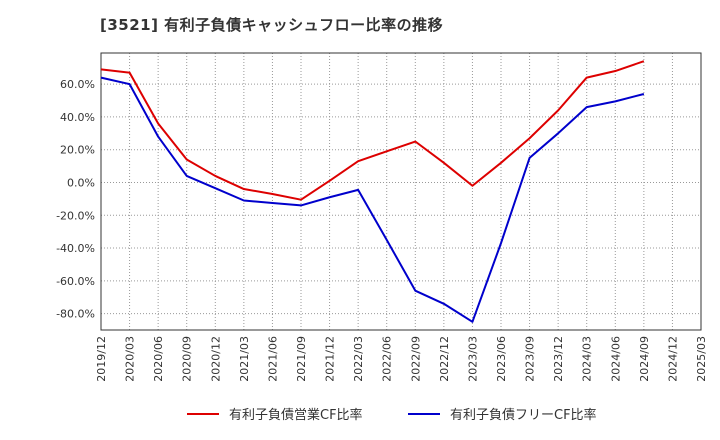 The height and width of the screenshot is (440, 720). I want to click on y-tick-label: 0.0%, so click(81, 182).